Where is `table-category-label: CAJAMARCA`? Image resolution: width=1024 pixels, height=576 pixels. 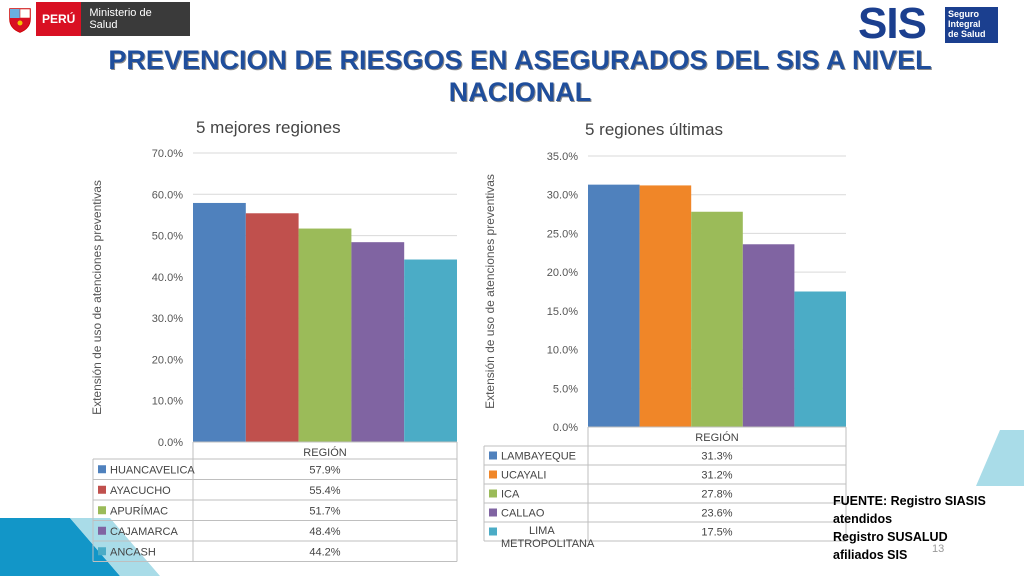
table-category-label: CAJAMARCA is located at coordinates (144, 532).